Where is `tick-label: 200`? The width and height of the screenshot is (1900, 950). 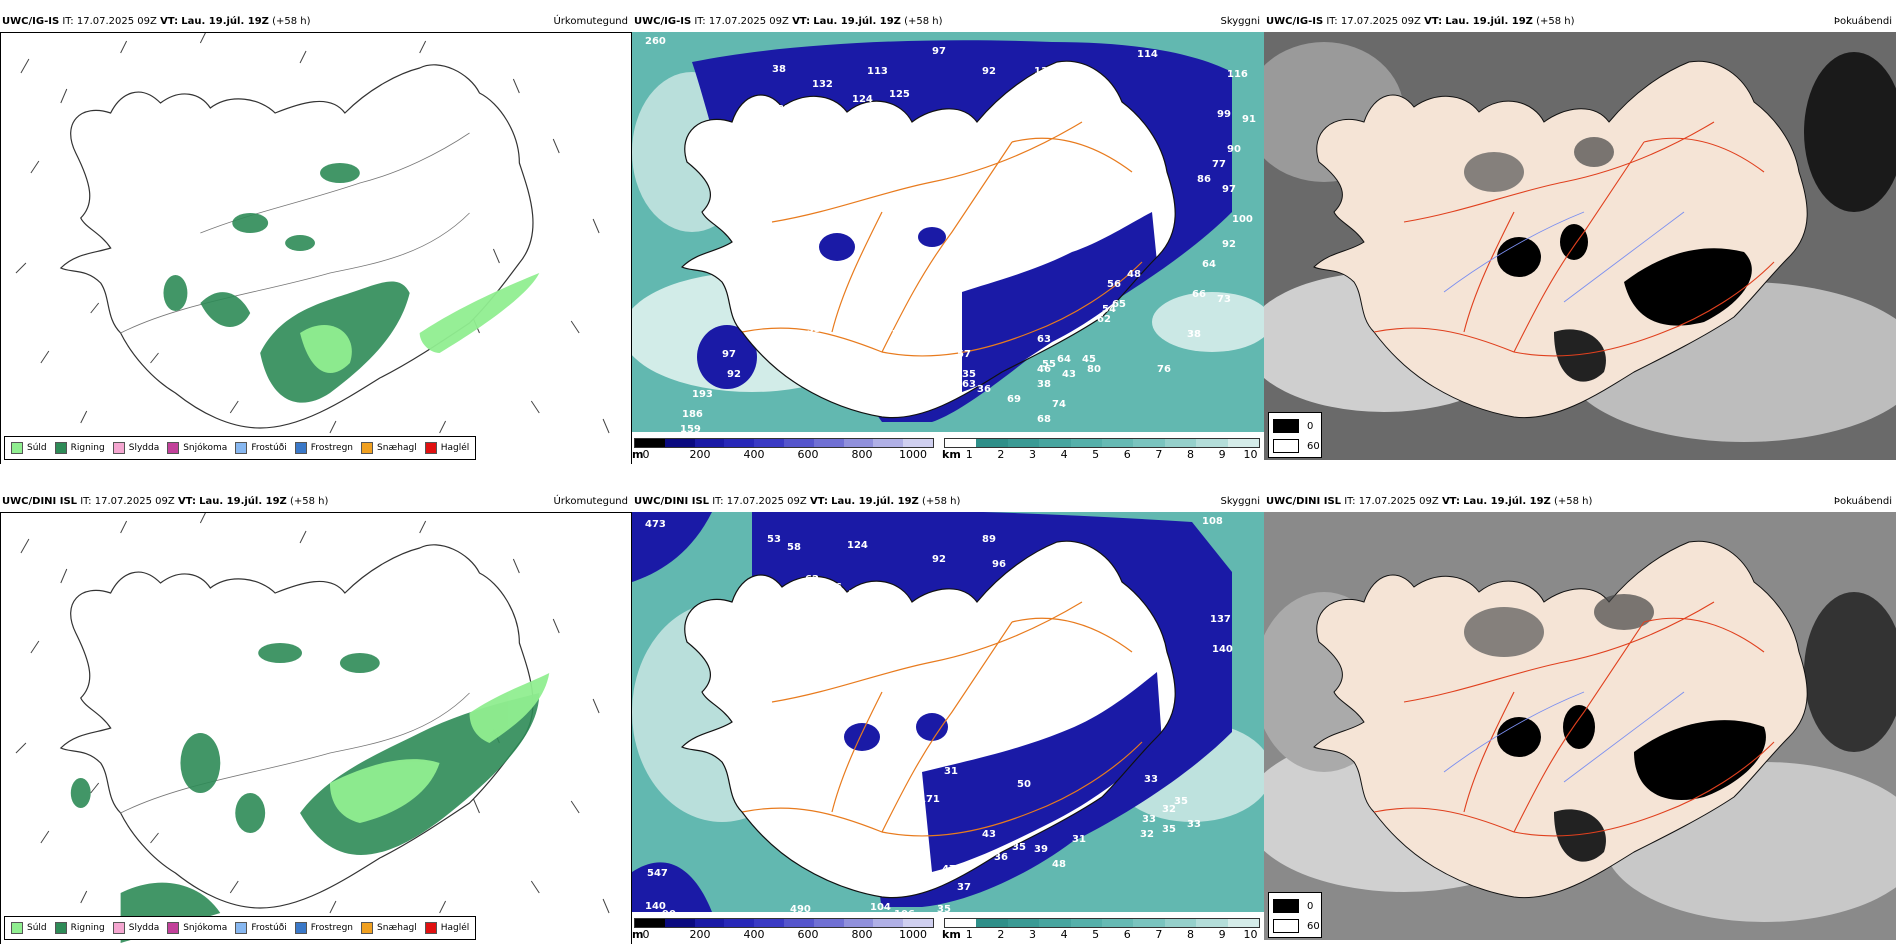 tick-label: 200 is located at coordinates (700, 934).